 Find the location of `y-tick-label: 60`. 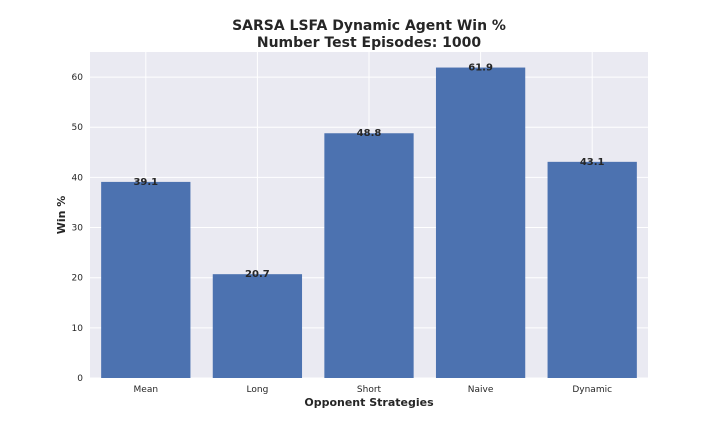

y-tick-label: 60 is located at coordinates (78, 78).